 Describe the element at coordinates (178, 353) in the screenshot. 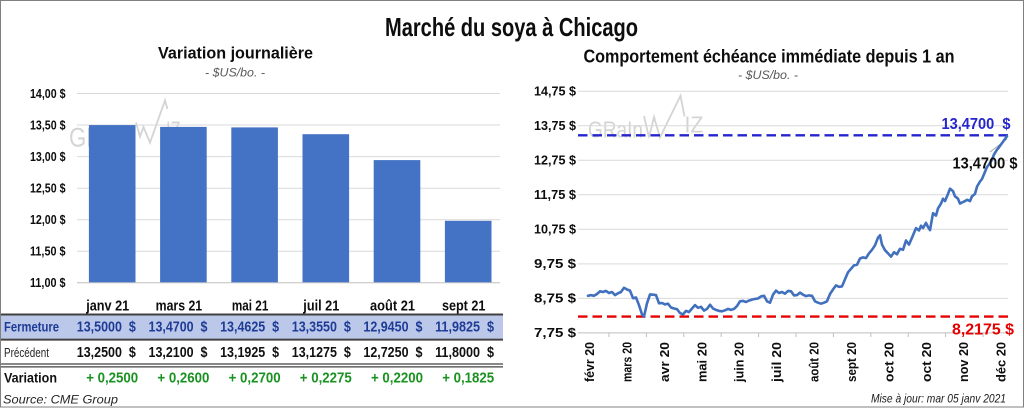

I see `svg-text: 13,2100 $` at that location.